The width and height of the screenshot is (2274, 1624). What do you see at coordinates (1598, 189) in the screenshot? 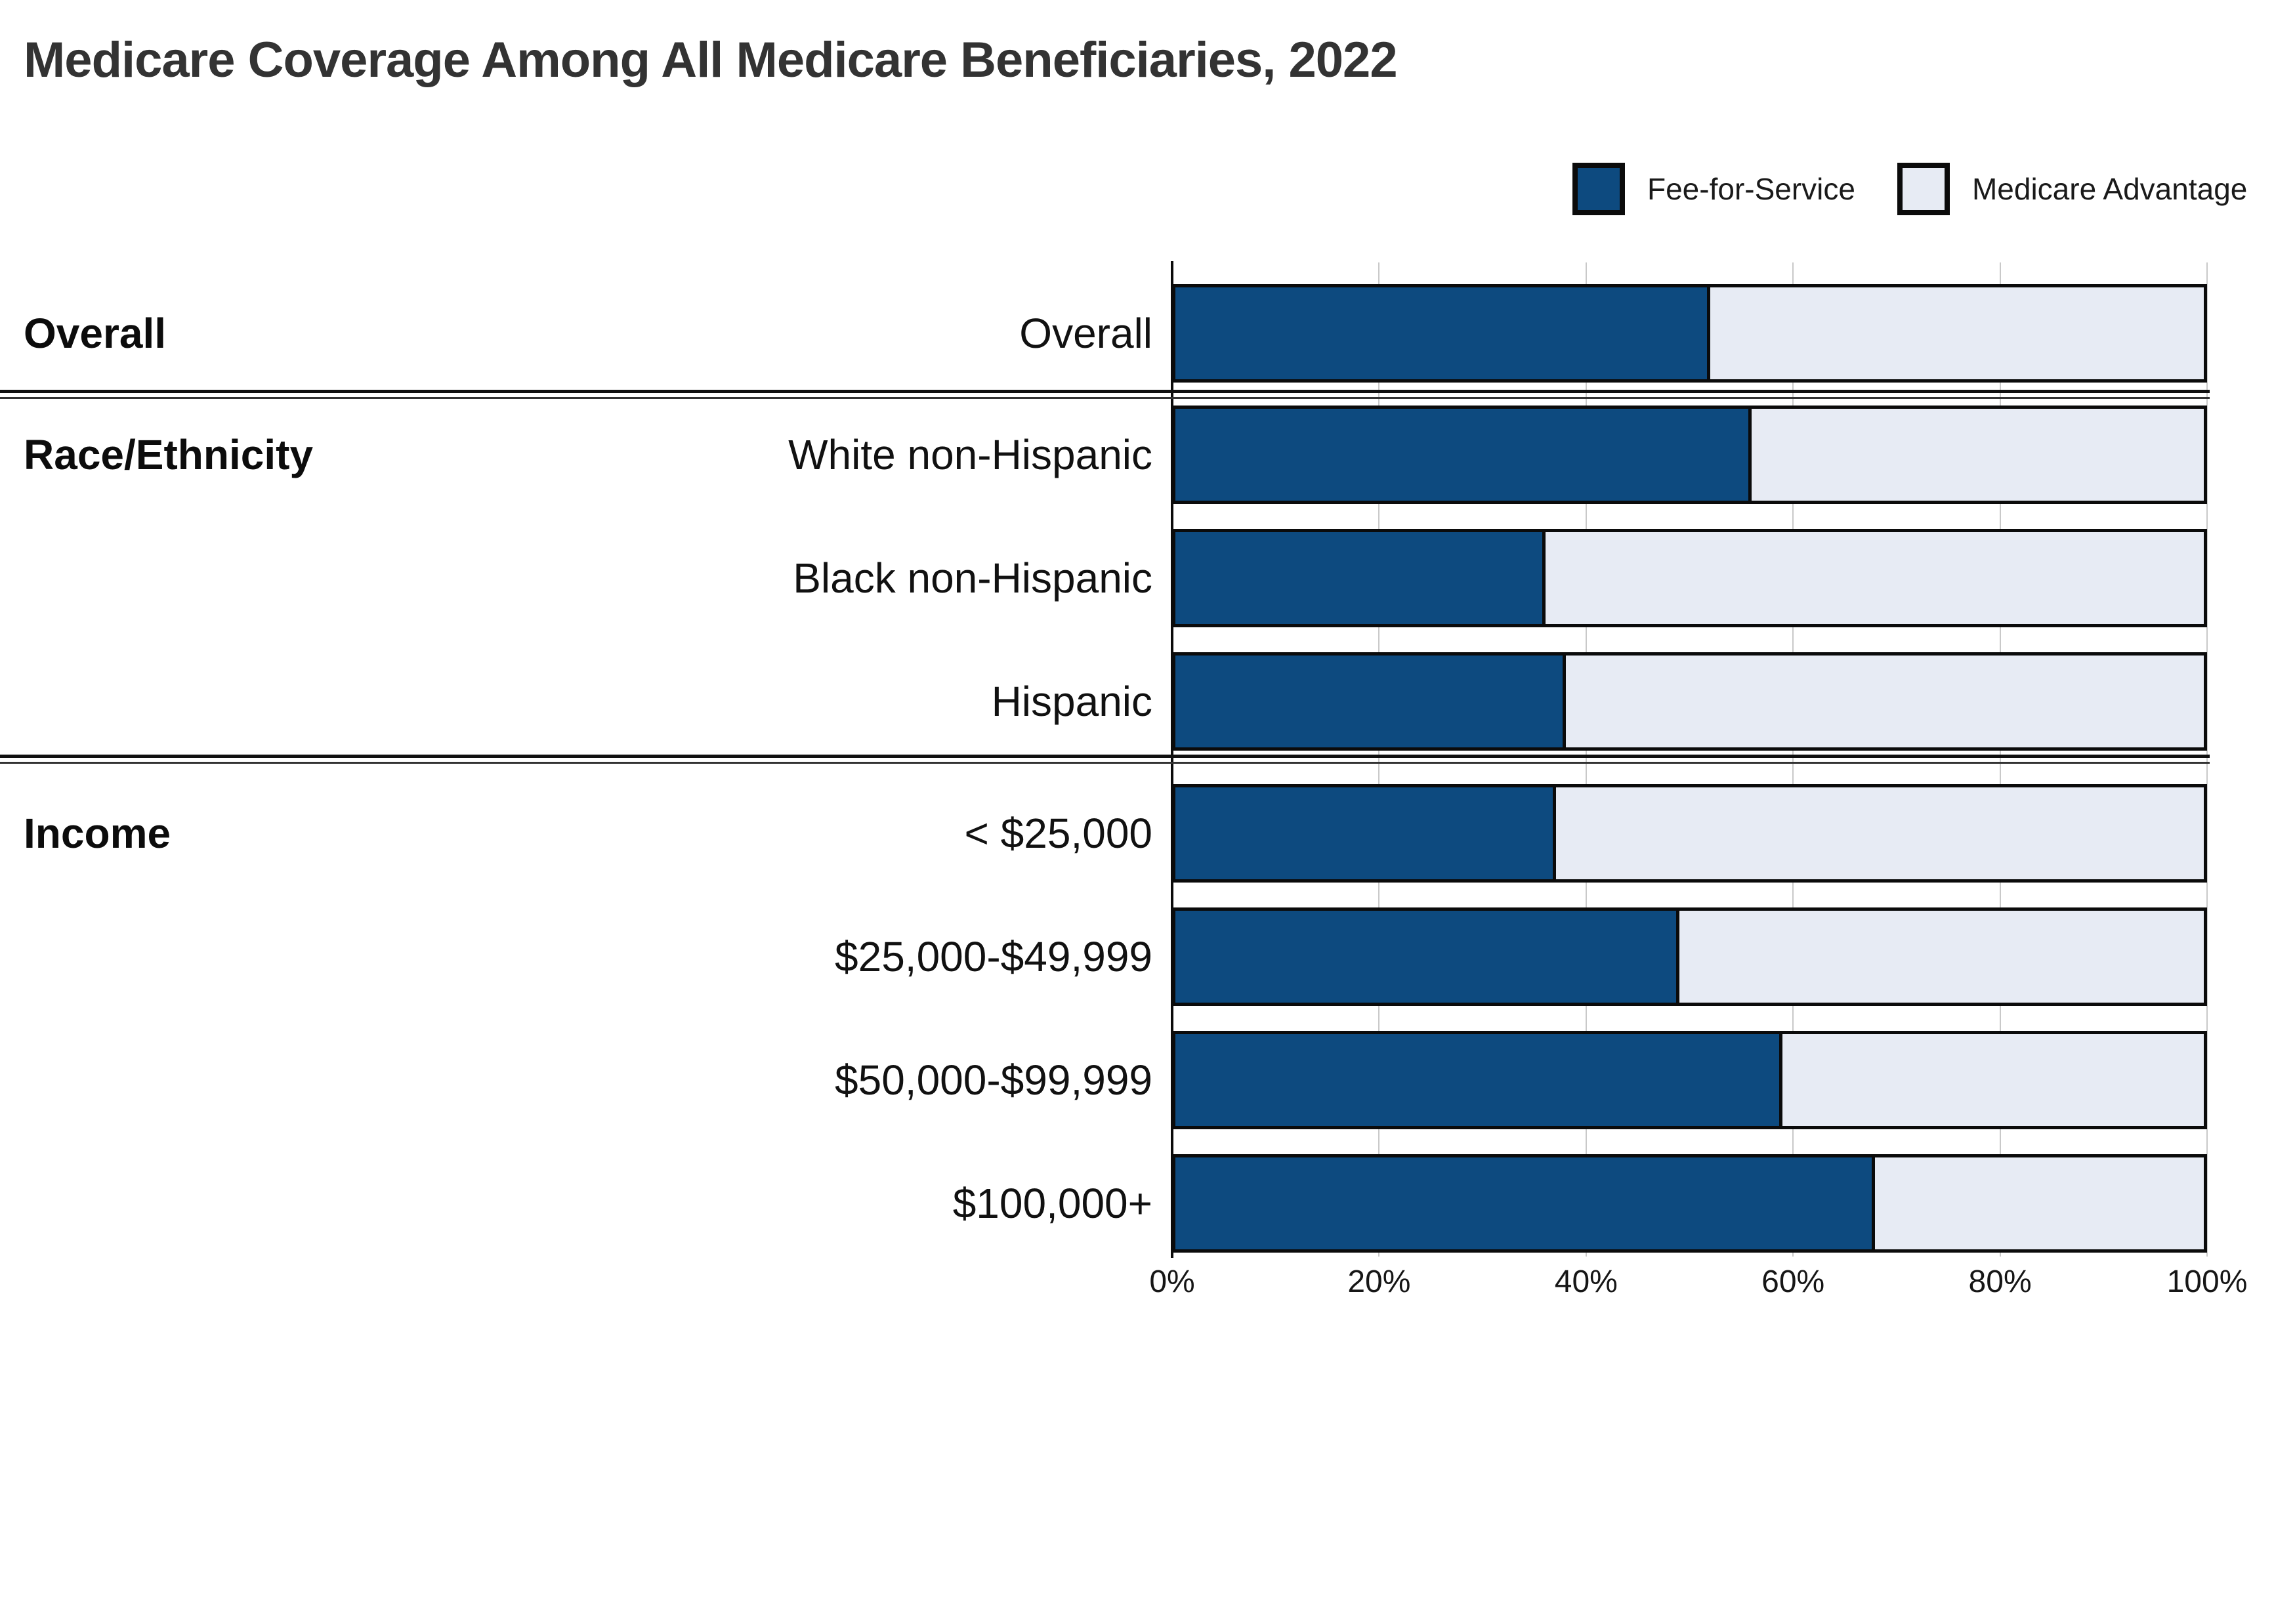
I see `legend-swatch-fee-for-service` at bounding box center [1598, 189].